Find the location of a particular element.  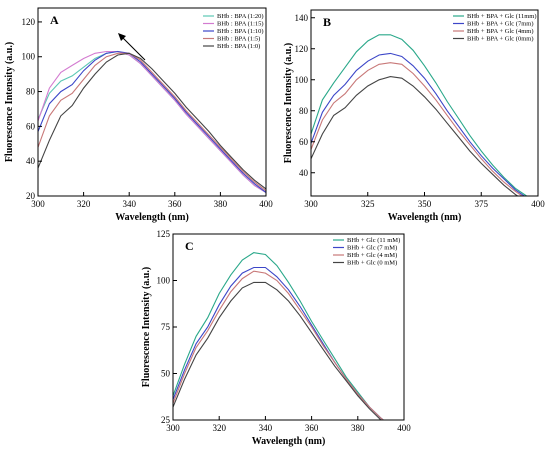

legend-entry: BHb + BPA + Glc (4mm) is located at coordinates (500, 31).